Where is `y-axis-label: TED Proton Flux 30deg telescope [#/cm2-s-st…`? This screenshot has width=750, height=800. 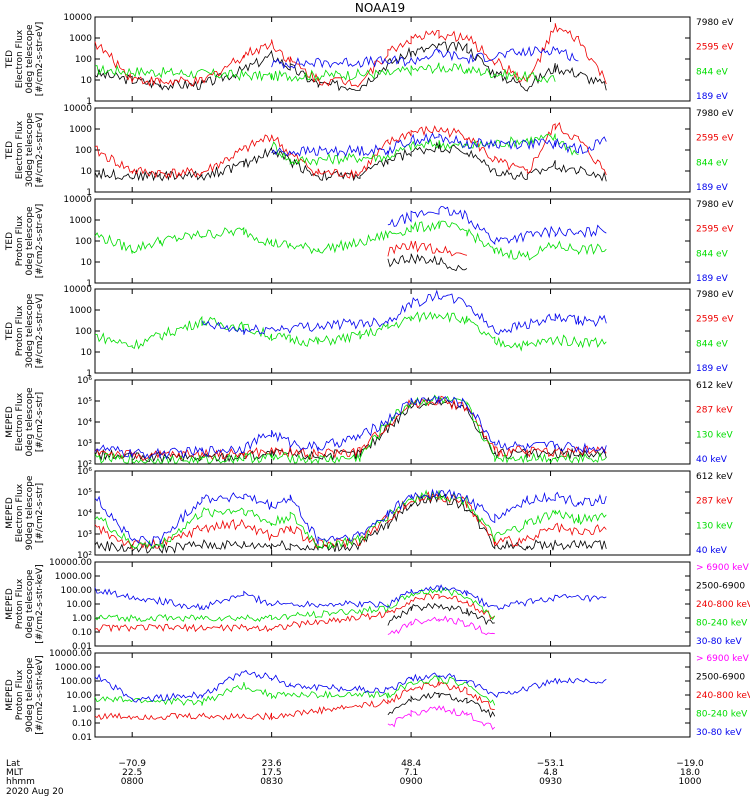
y-axis-label: TED Proton Flux 30deg telescope [#/cm2-s-st… is located at coordinates (25, 330).